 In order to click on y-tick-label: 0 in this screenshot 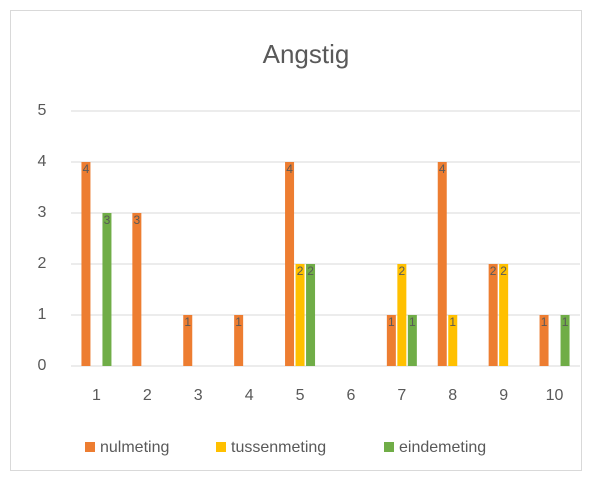, I will do `click(42, 365)`.